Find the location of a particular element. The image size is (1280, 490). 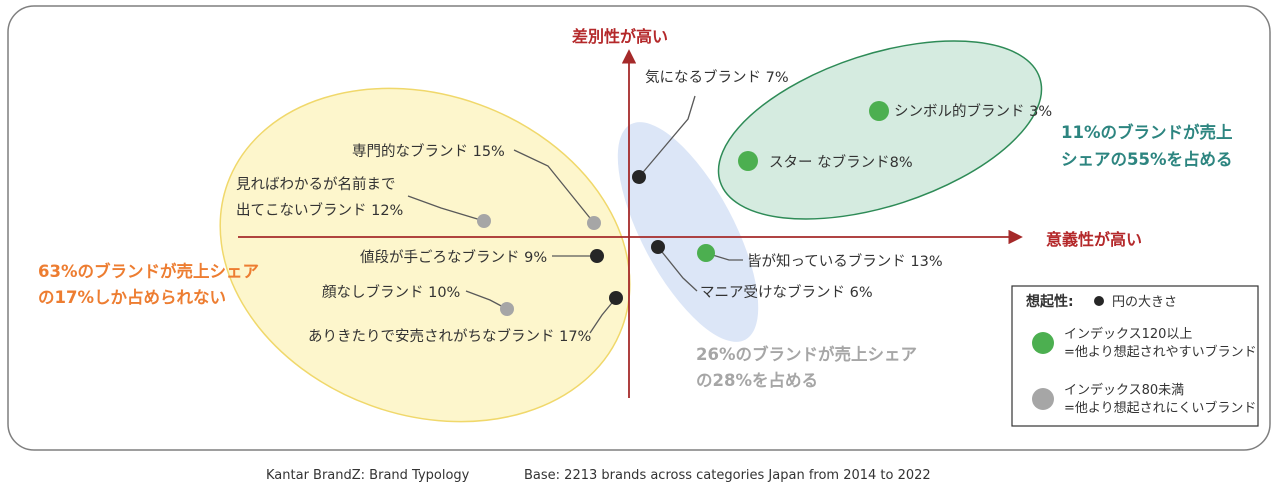

dot-kininaru is located at coordinates (639, 177).